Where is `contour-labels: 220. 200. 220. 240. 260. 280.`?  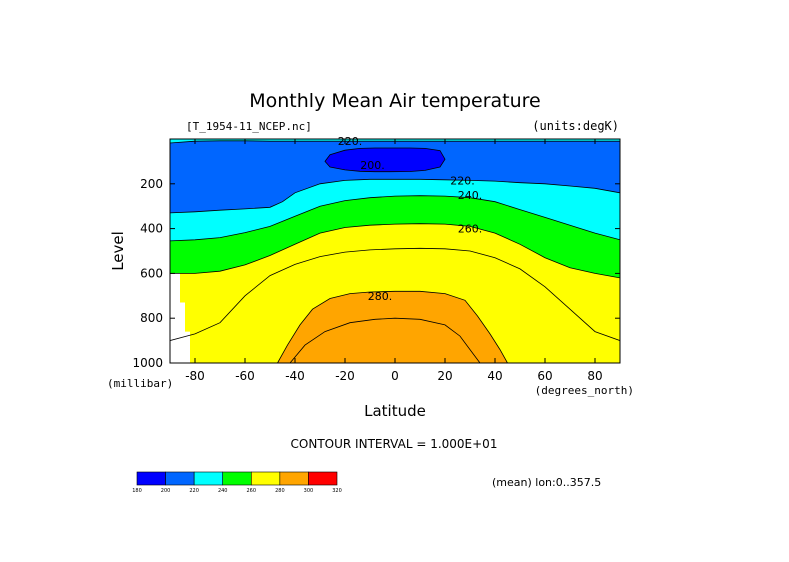 contour-labels: 220. 200. 220. 240. 260. 280. is located at coordinates (410, 219).